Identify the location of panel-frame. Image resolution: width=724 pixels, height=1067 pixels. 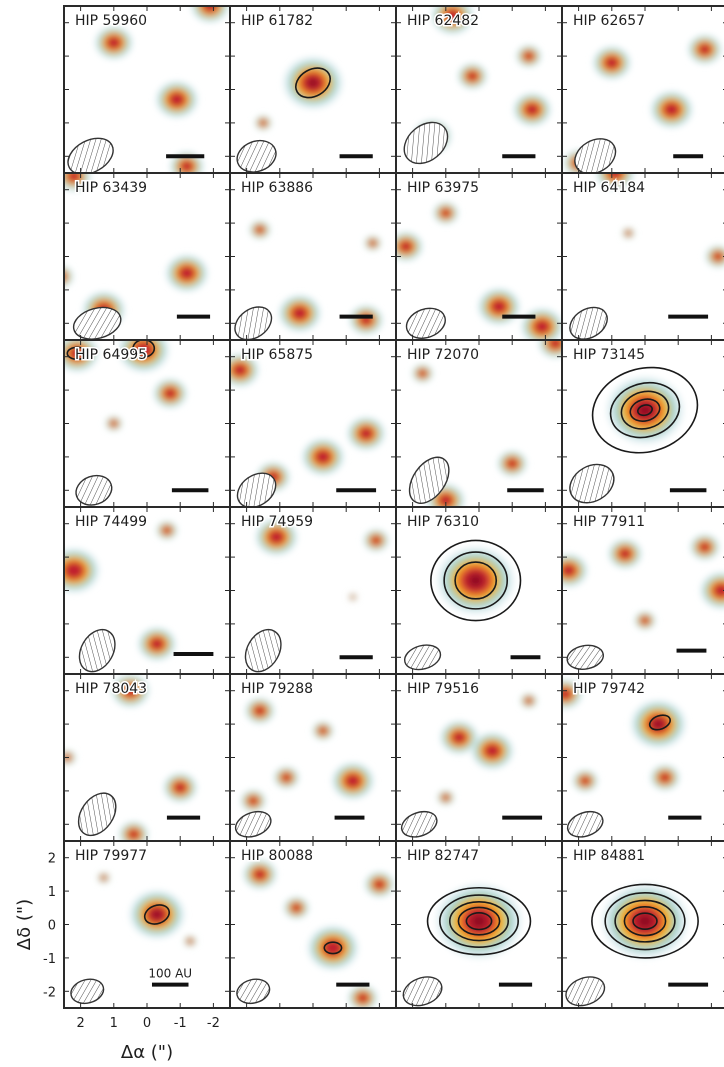
(642, 924).